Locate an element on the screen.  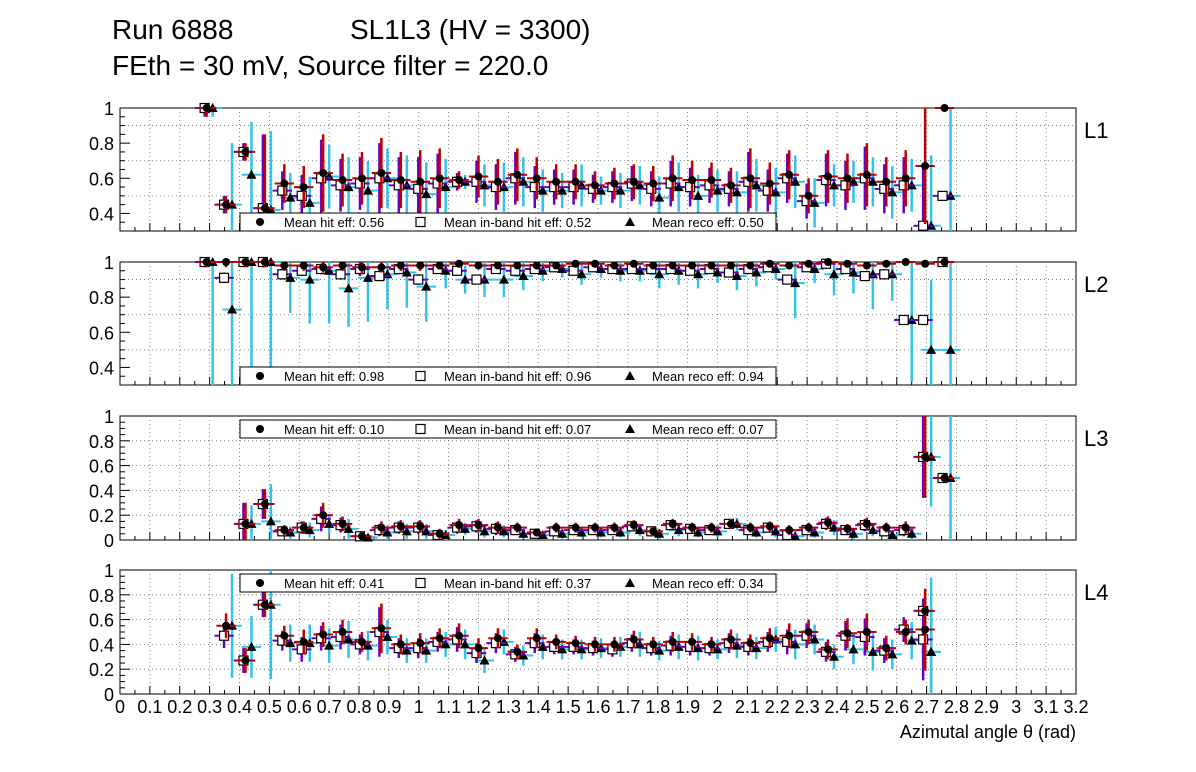
panel-label-l3: L3 is located at coordinates (1096, 438).